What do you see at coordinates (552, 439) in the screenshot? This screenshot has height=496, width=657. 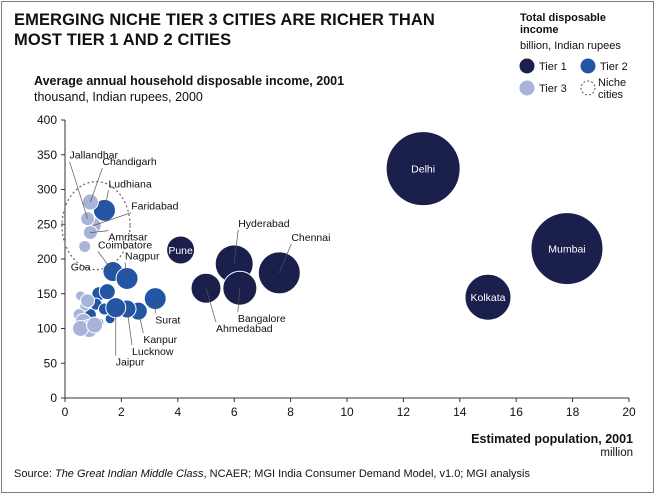 I see `x-axis-label: Estimated population, 2001` at bounding box center [552, 439].